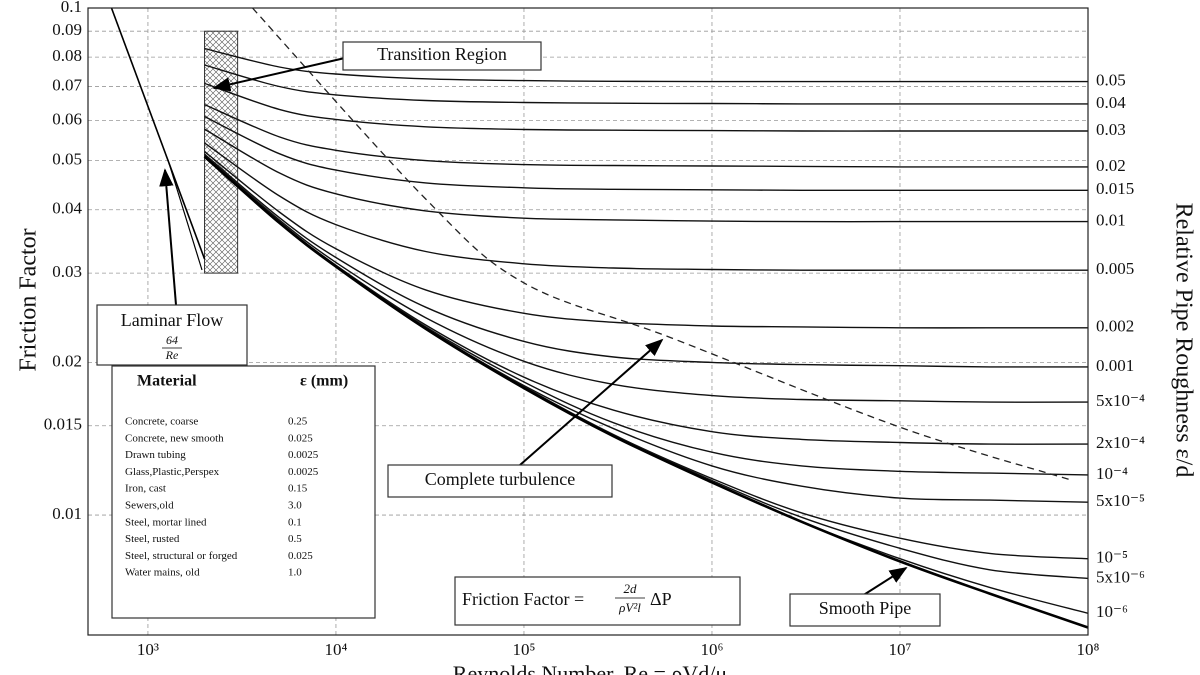 This screenshot has height=675, width=1200. What do you see at coordinates (295, 522) in the screenshot?
I see `table-cell: 0.1` at bounding box center [295, 522].